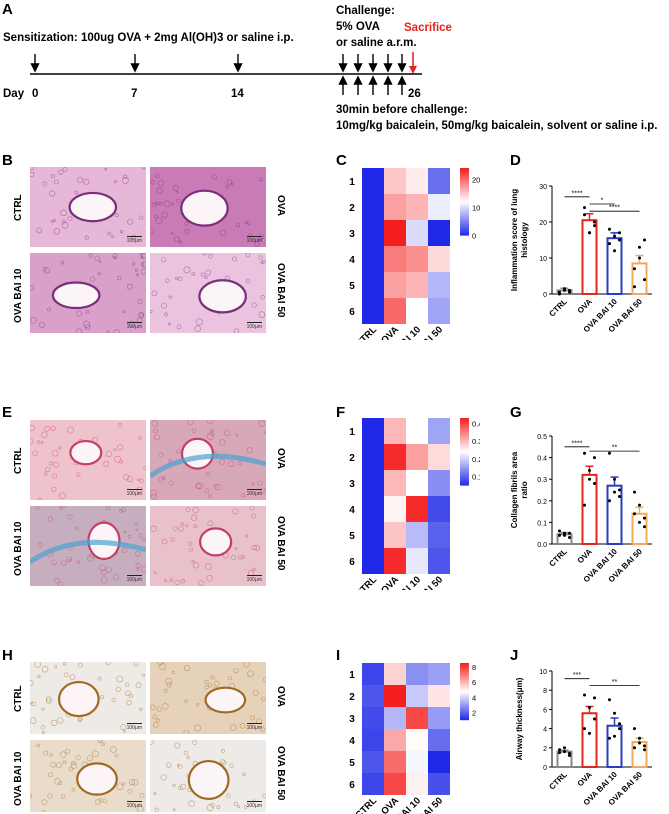  Describe the element at coordinates (519, 718) in the screenshot. I see `y-axis-label: Airway thickness(μm)` at that location.